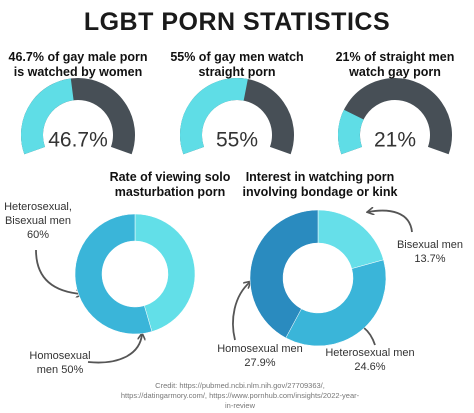 The width and height of the screenshot is (474, 413). I want to click on segment-label: Heterosexual men 24.6%, so click(370, 360).